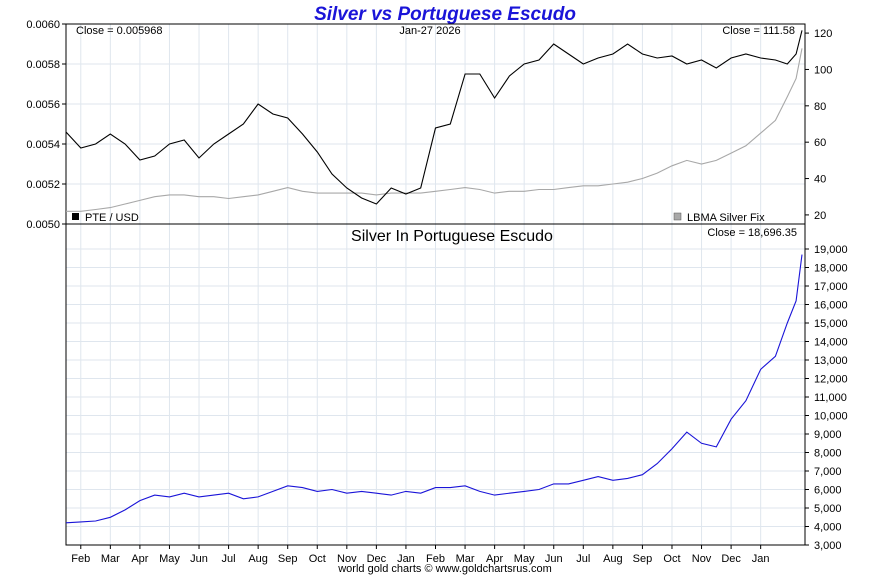 Image resolution: width=890 pixels, height=575 pixels. I want to click on y-right-tick-label: 11,000, so click(830, 398).